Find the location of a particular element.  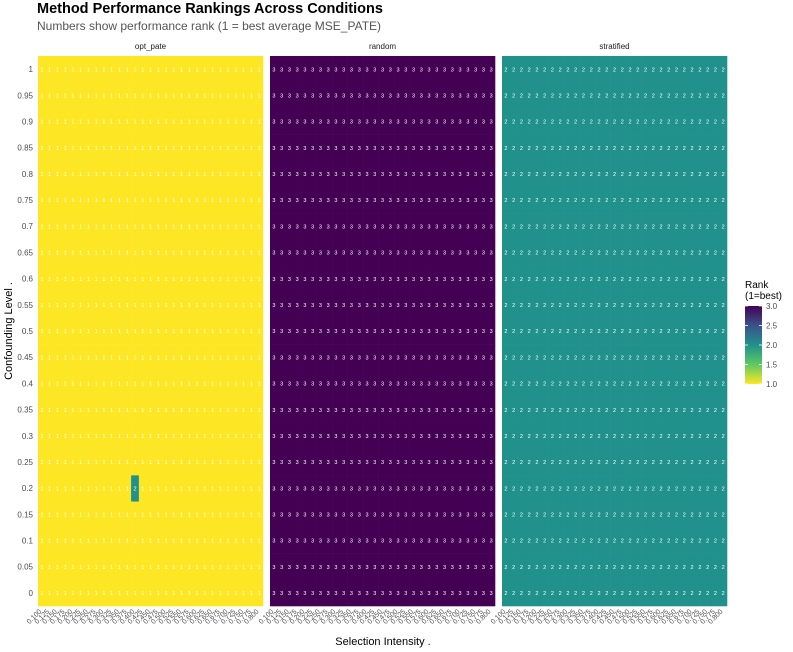

panel-strip-label: stratified is located at coordinates (614, 46).